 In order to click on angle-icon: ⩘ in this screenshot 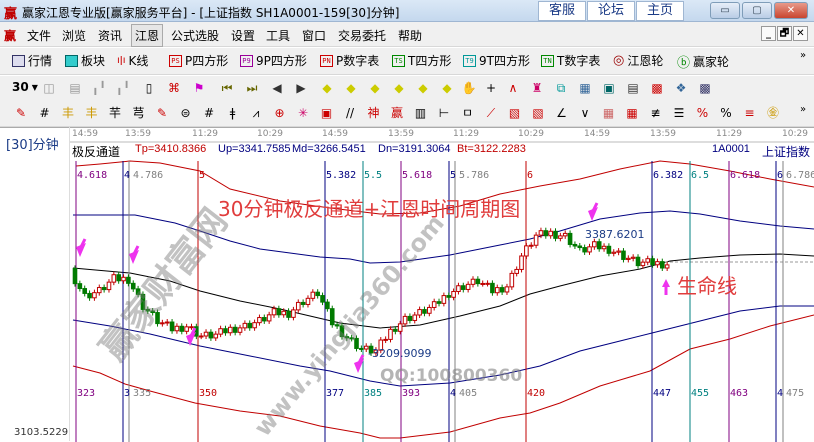, I will do `click(256, 113)`.